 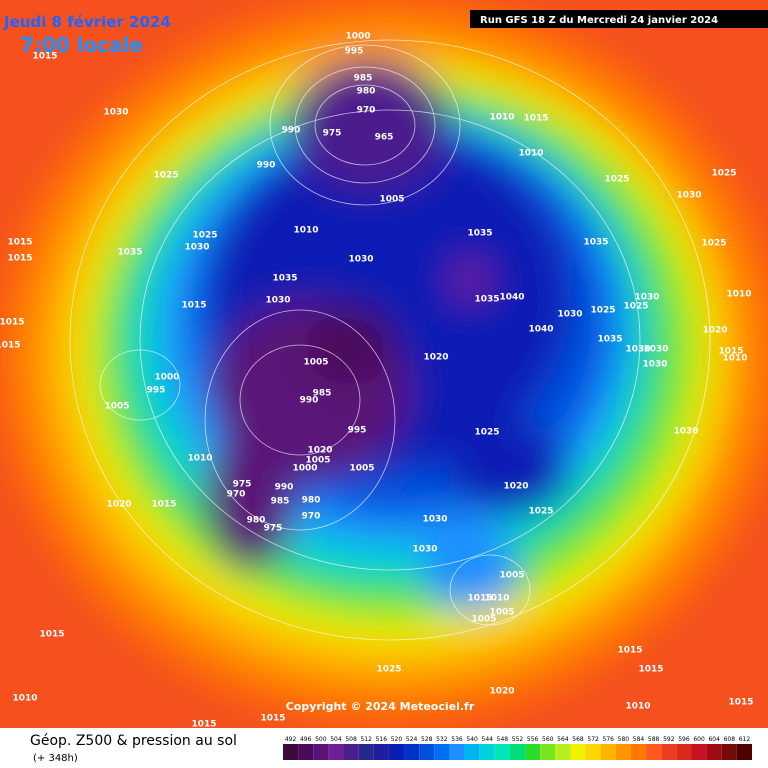 What do you see at coordinates (309, 401) in the screenshot?
I see `isobar-label: 990` at bounding box center [309, 401].